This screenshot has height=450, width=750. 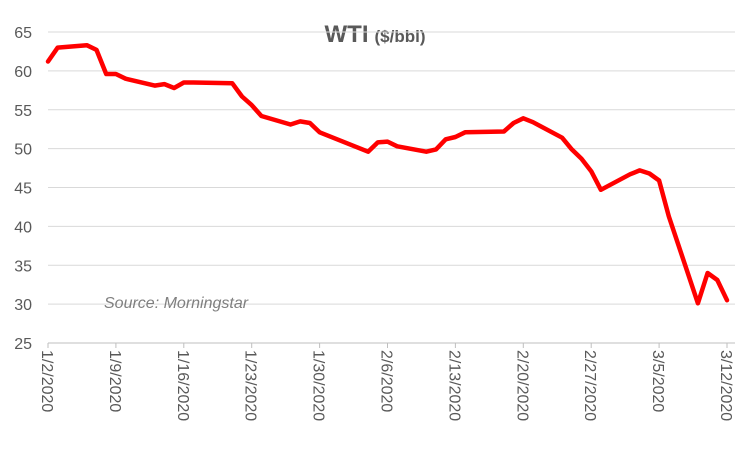 I want to click on y-tick-label: 35, so click(x=23, y=266).